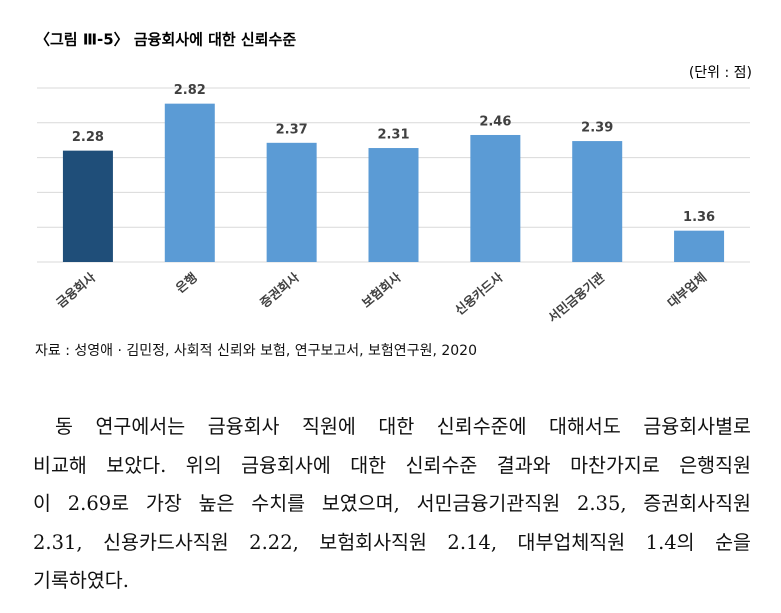  Describe the element at coordinates (403, 426) in the screenshot. I see `paragraph-line: 동 연구에서는 금융회사 직원에 대한 신뢰수준에 대해서도 금융회사별로` at that location.